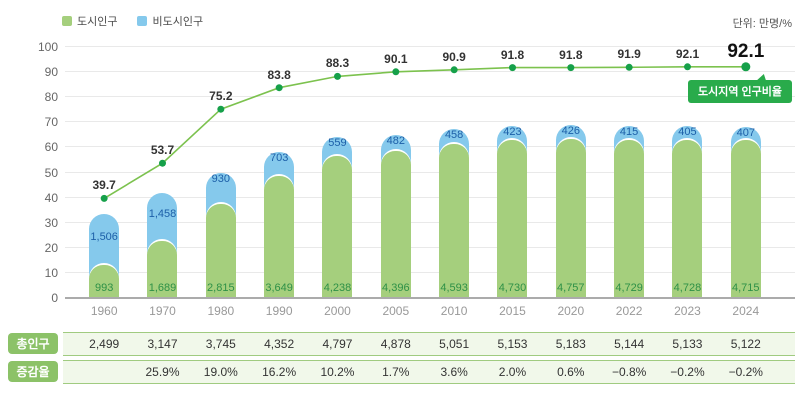  I want to click on bar-slot-2005: 482 4,396, so click(396, 172).